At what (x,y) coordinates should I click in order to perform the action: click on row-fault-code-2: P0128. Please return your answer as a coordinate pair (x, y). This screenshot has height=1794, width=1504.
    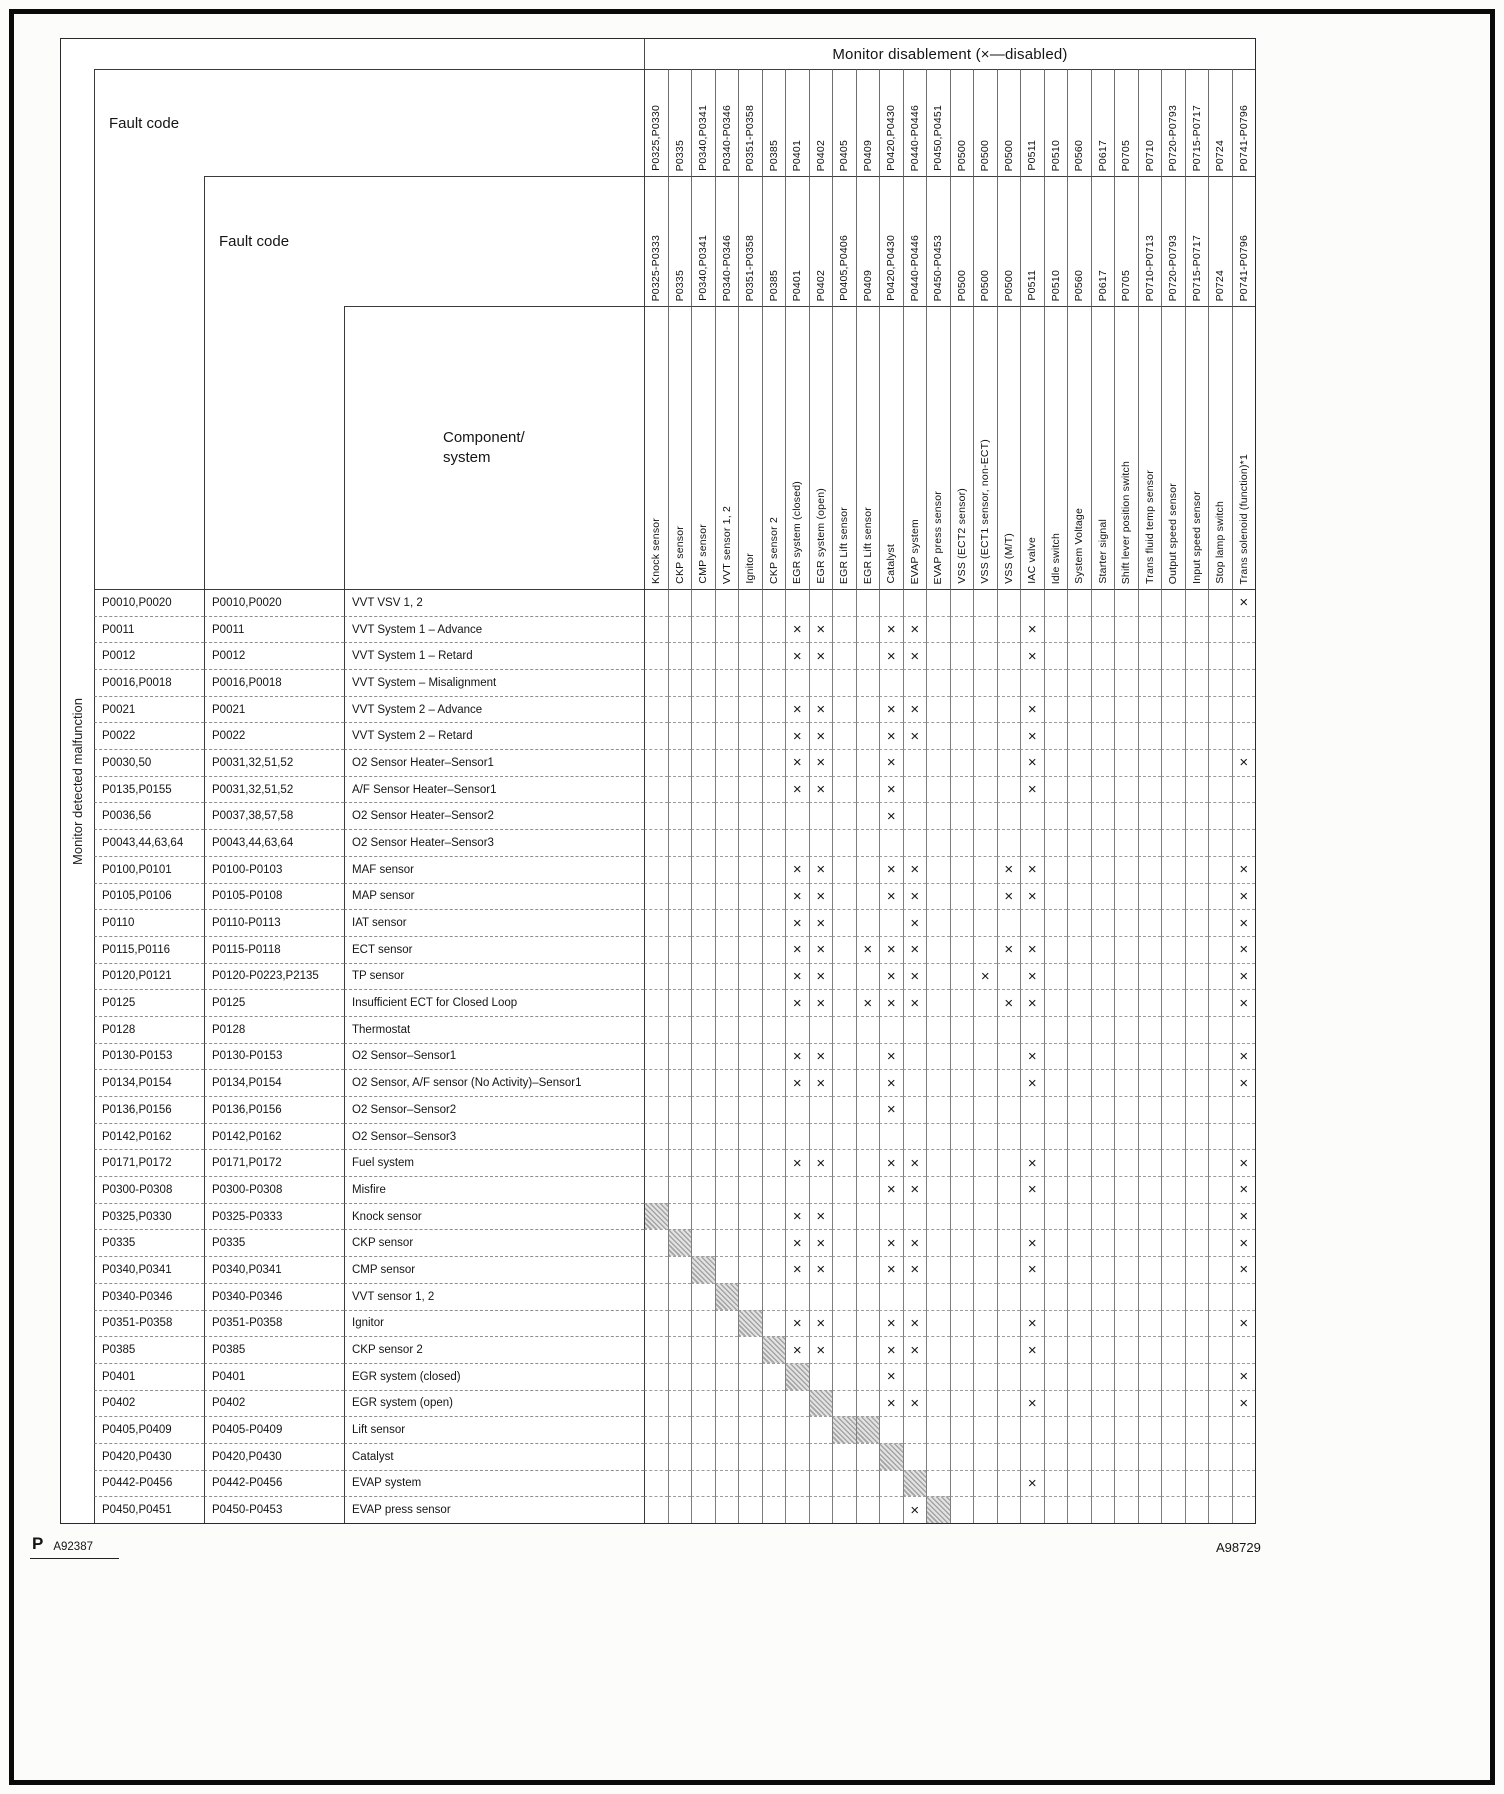
    Looking at the image, I should click on (274, 1029).